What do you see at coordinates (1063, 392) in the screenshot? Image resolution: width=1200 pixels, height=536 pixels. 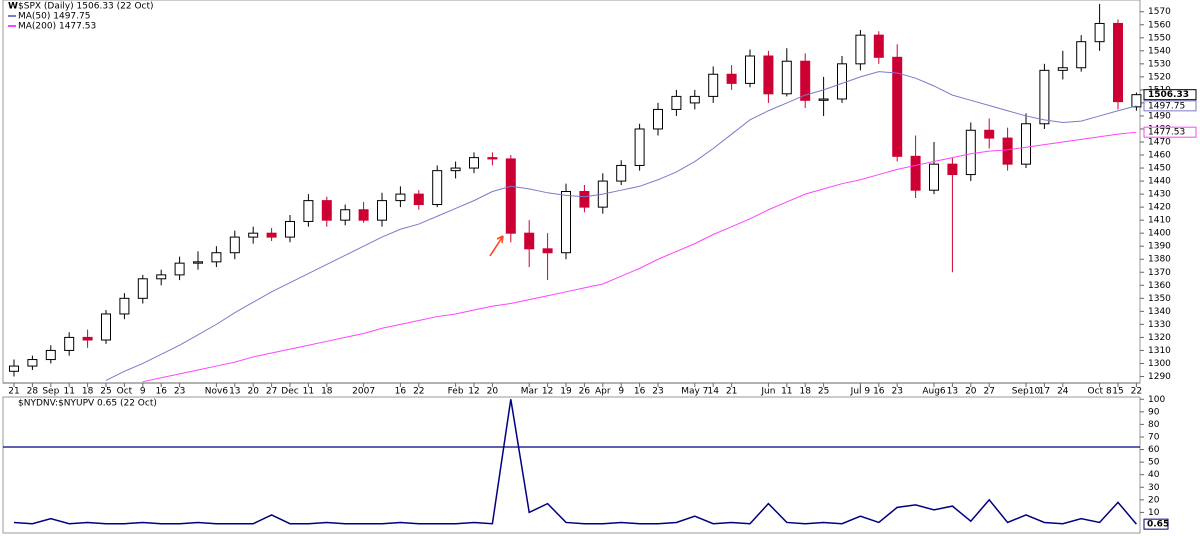 I see `x-tick-label: 24` at bounding box center [1063, 392].